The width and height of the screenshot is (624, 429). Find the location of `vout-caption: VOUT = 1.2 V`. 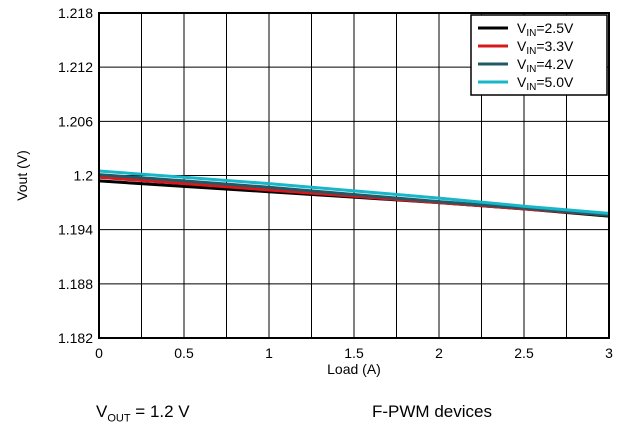

vout-caption: VOUT = 1.2 V is located at coordinates (143, 413).